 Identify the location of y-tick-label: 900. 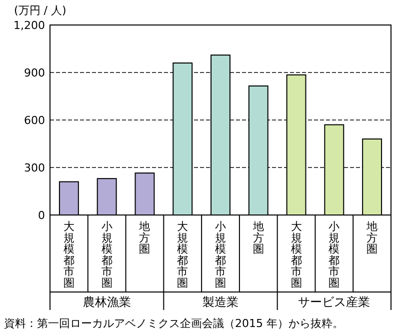
(34, 73).